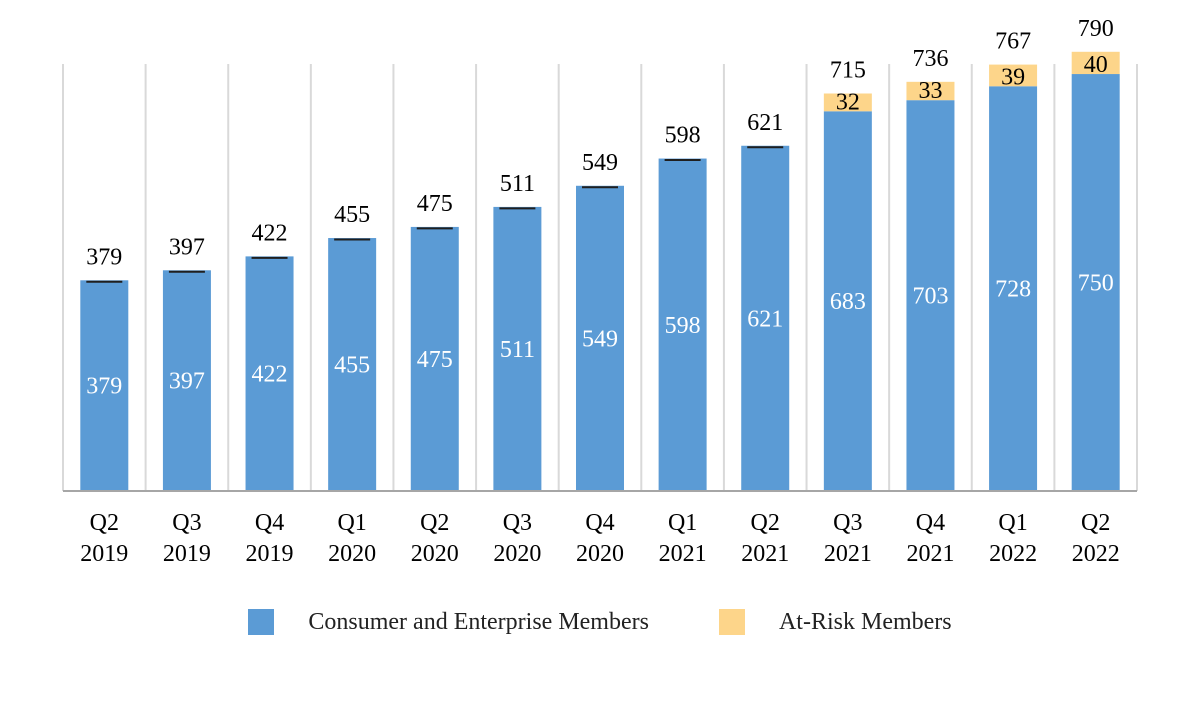 The height and width of the screenshot is (712, 1200). What do you see at coordinates (1013, 42) in the screenshot?
I see `total-value-label: 767` at bounding box center [1013, 42].